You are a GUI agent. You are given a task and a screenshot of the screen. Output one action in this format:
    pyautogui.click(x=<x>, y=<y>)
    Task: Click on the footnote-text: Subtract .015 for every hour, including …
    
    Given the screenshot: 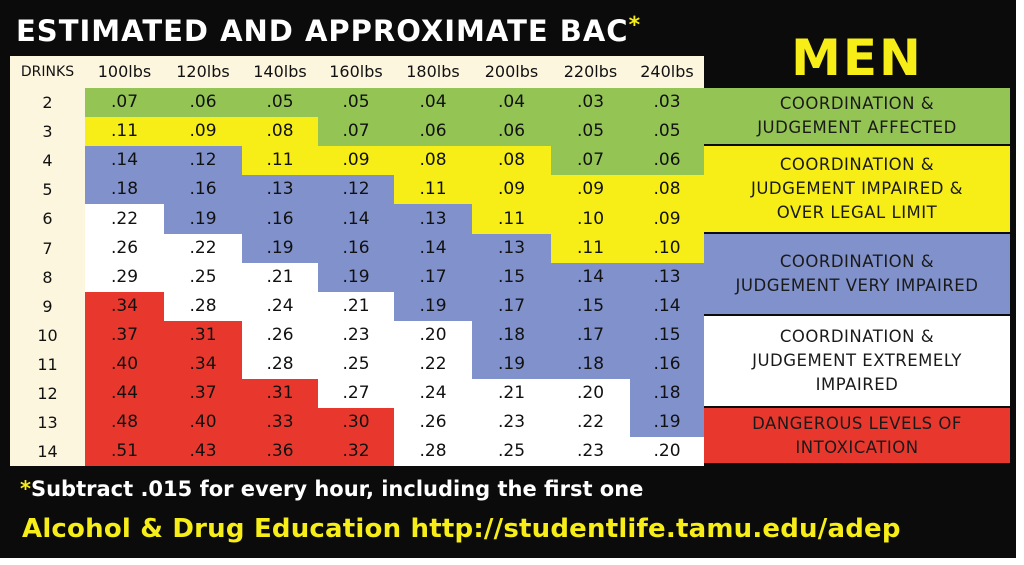 What is the action you would take?
    pyautogui.click(x=337, y=489)
    